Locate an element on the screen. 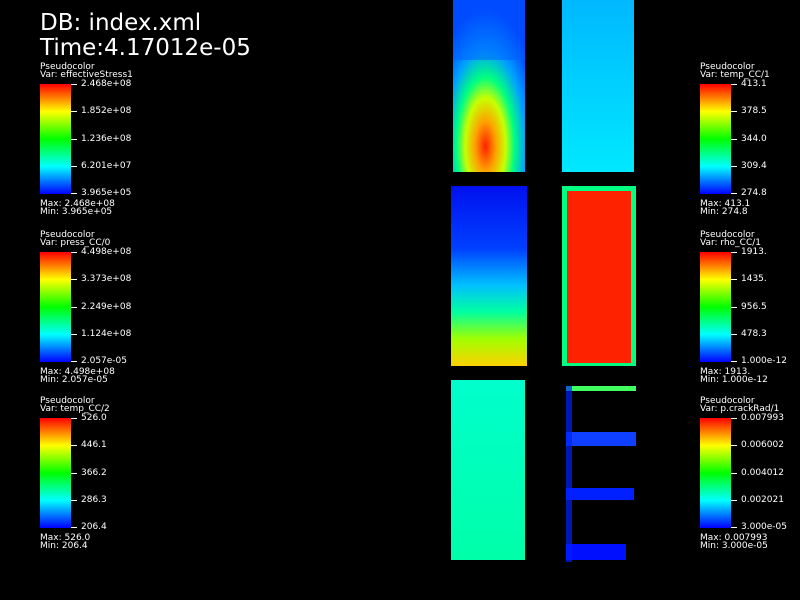  legend-min: Min: 2.057e-05 is located at coordinates (74, 380).